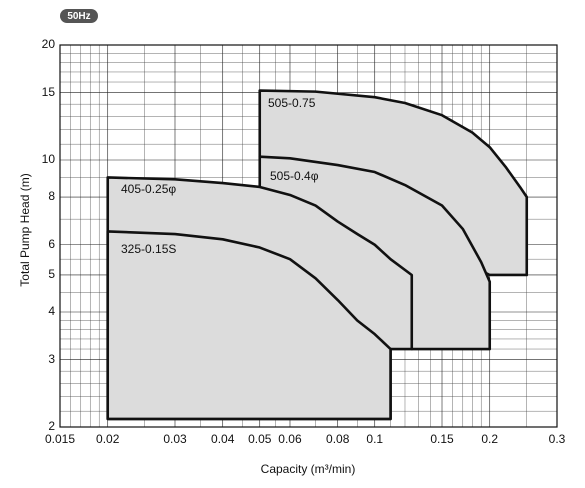 The width and height of the screenshot is (585, 488). I want to click on x-tick-label: 0.02, so click(108, 439).